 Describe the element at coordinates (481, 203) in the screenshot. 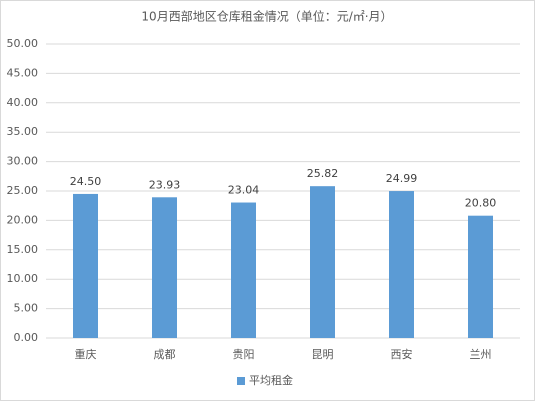

I see `data-label: 20.80` at that location.